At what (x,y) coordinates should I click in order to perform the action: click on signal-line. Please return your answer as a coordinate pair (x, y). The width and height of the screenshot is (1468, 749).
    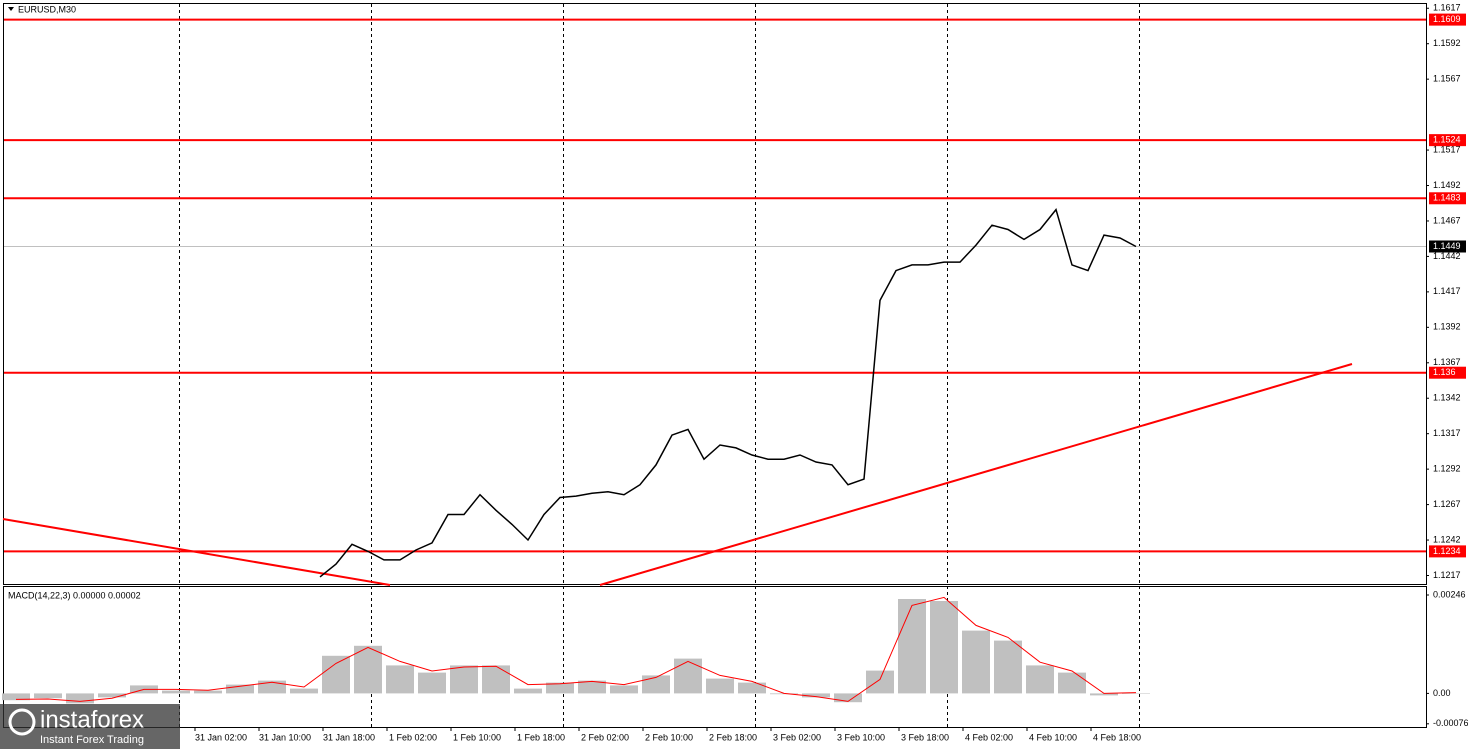
    Looking at the image, I should click on (576, 649).